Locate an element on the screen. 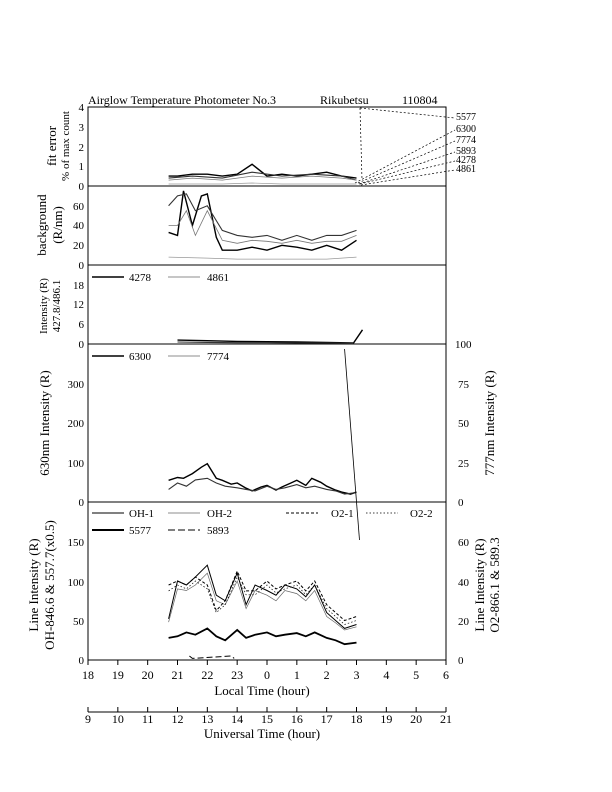 Image resolution: width=612 pixels, height=792 pixels. ut-tick-label: 9 is located at coordinates (88, 719).